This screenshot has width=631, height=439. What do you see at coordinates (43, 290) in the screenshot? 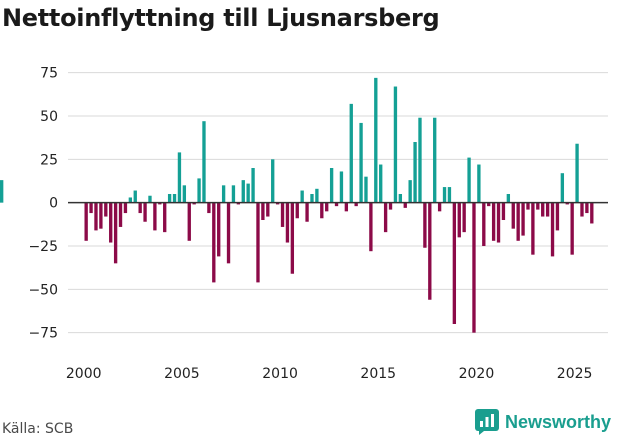
I see `y-tick-label: −50` at bounding box center [43, 290].